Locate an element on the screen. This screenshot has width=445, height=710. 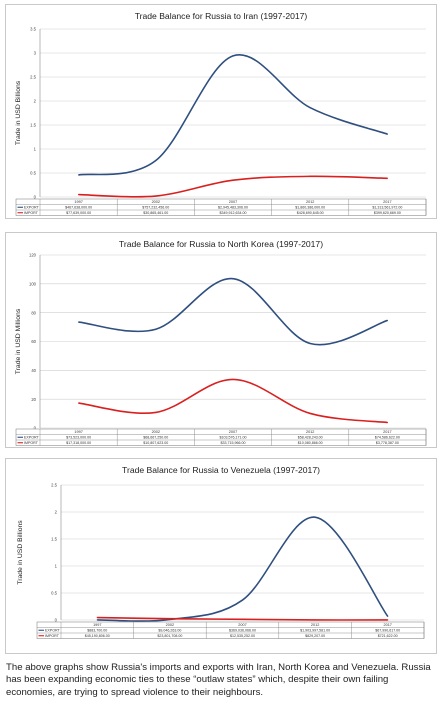
data-label: $67,990,617.00 is located at coordinates (387, 631).